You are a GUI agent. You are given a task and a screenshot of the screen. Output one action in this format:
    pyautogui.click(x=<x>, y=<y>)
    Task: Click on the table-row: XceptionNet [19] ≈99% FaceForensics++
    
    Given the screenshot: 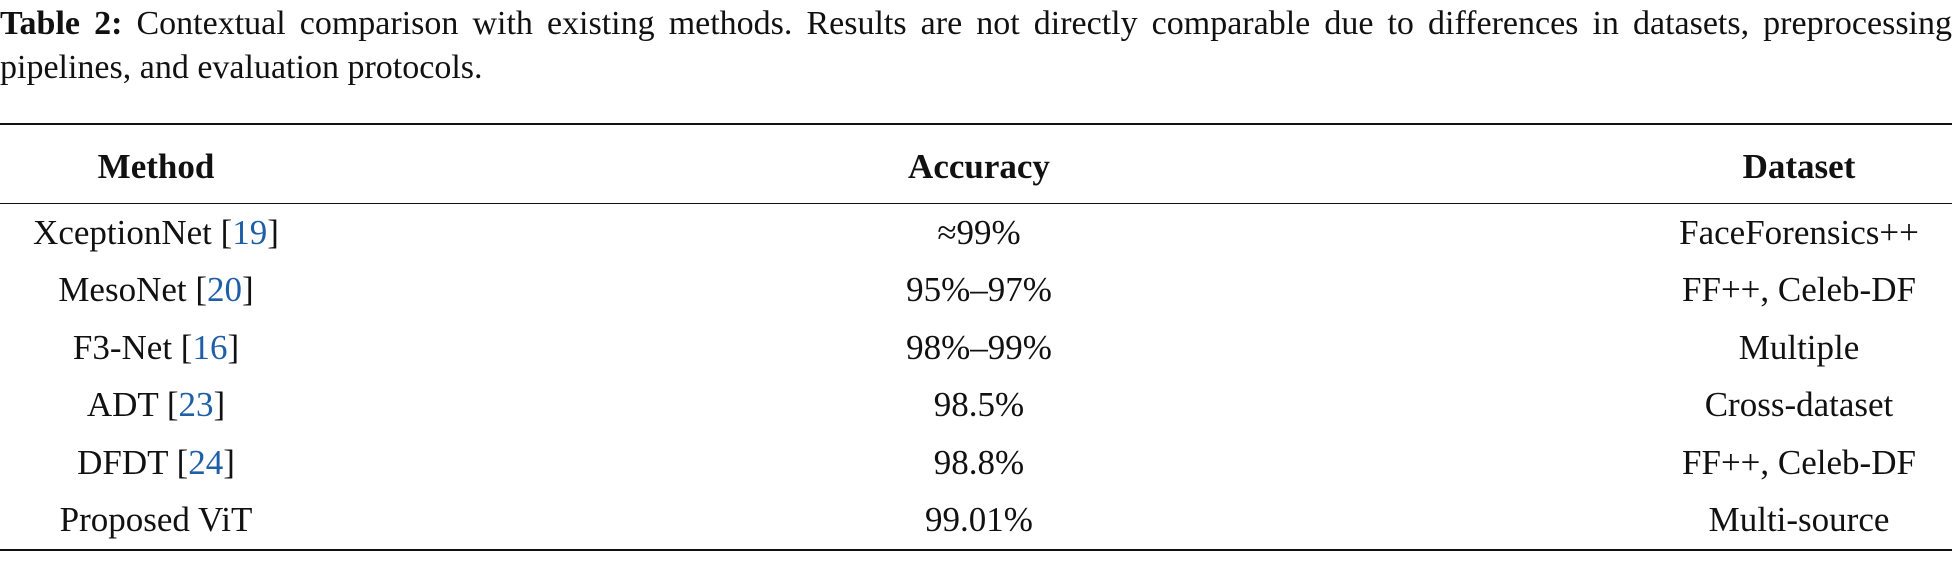 What is the action you would take?
    pyautogui.click(x=976, y=233)
    